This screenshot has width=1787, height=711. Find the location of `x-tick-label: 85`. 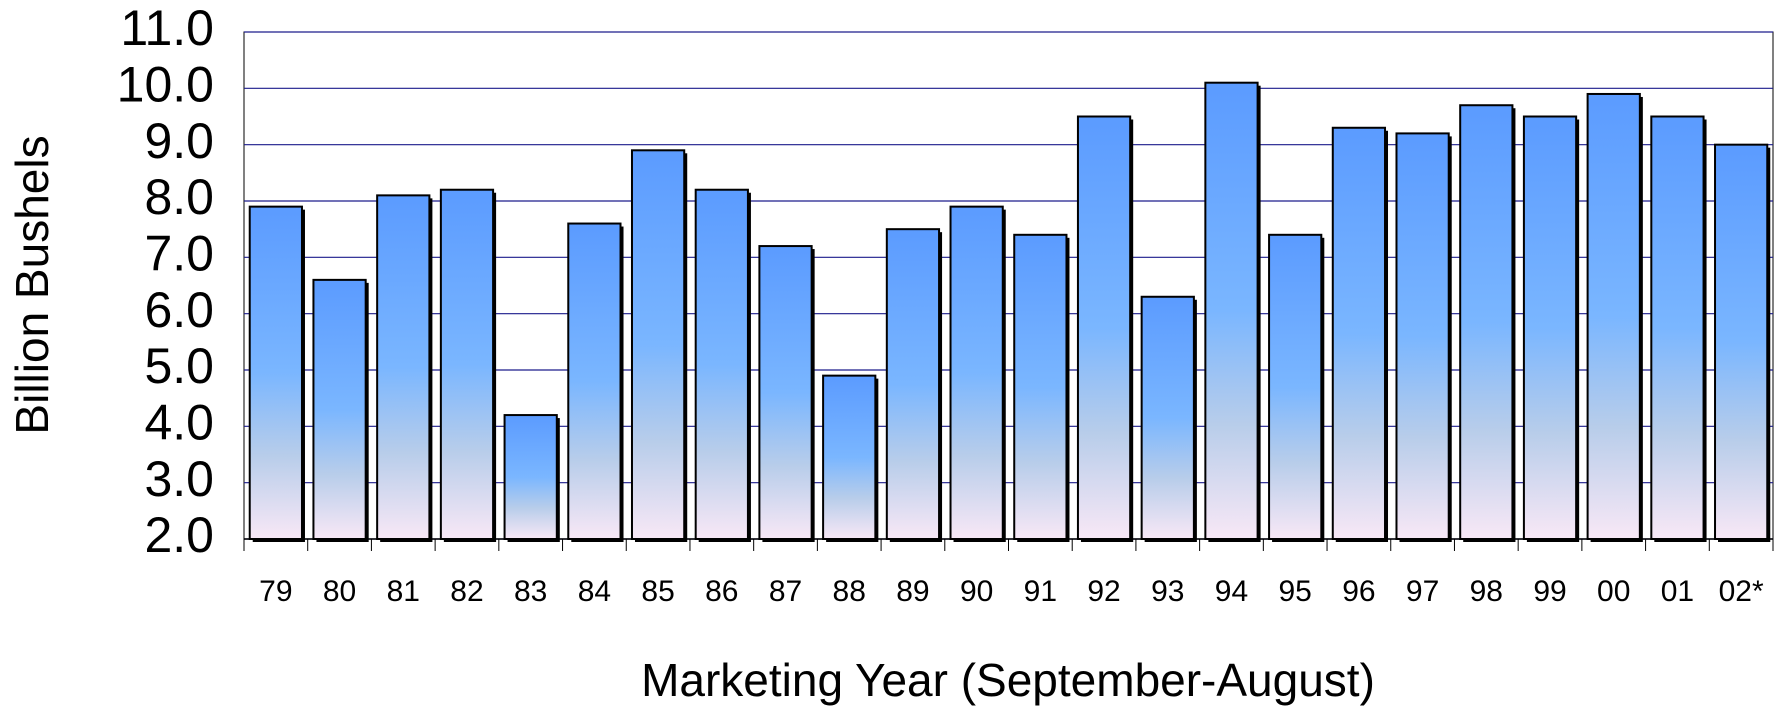

x-tick-label: 85 is located at coordinates (657, 591).